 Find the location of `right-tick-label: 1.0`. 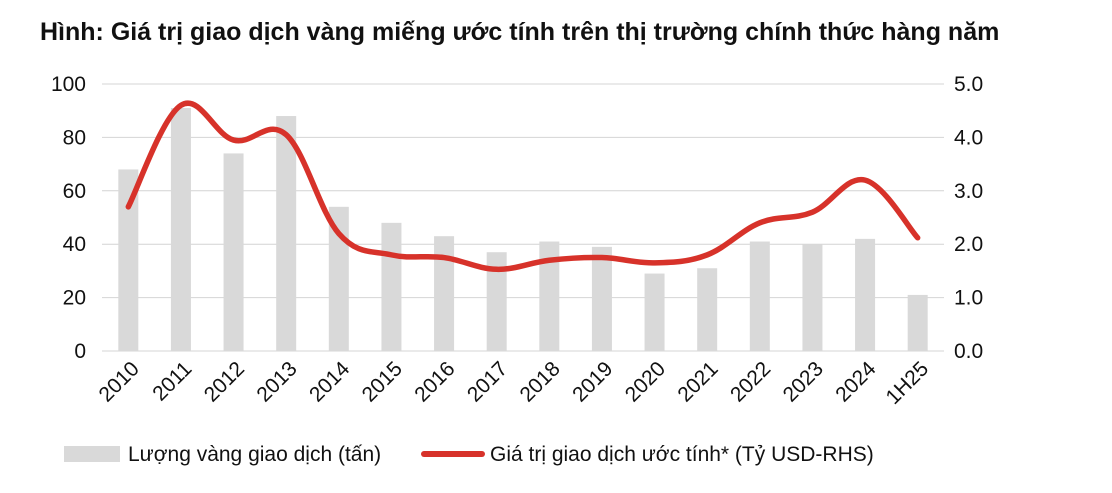

right-tick-label: 1.0 is located at coordinates (968, 298).